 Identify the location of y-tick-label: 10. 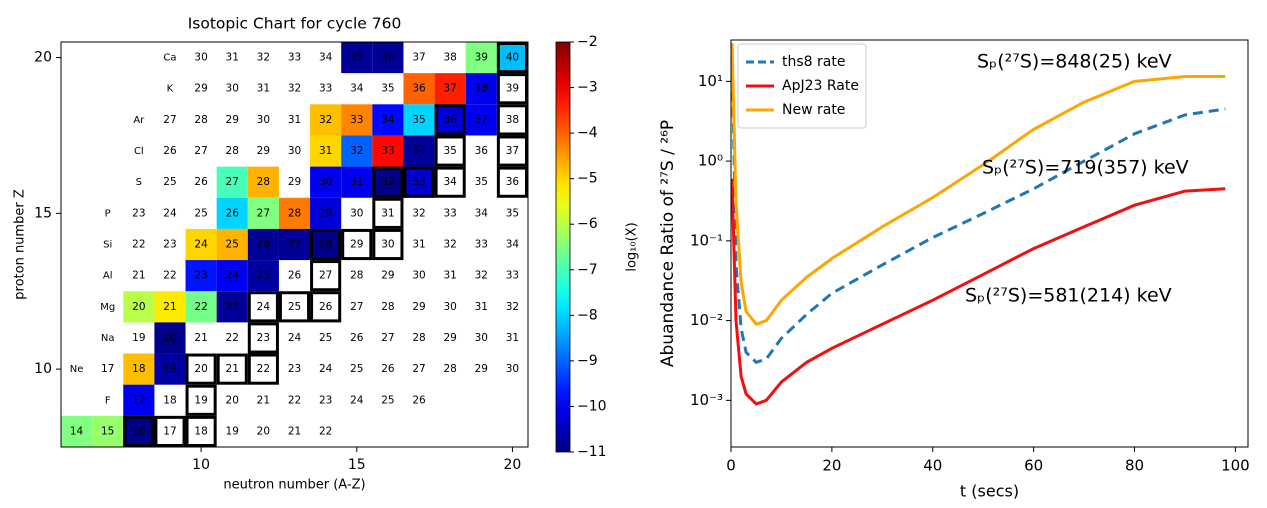
(43, 369).